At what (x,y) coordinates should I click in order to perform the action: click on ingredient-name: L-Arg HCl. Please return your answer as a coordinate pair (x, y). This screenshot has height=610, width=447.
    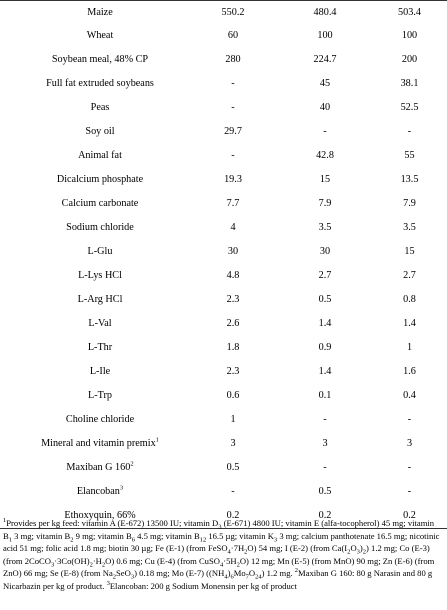
    Looking at the image, I should click on (100, 299).